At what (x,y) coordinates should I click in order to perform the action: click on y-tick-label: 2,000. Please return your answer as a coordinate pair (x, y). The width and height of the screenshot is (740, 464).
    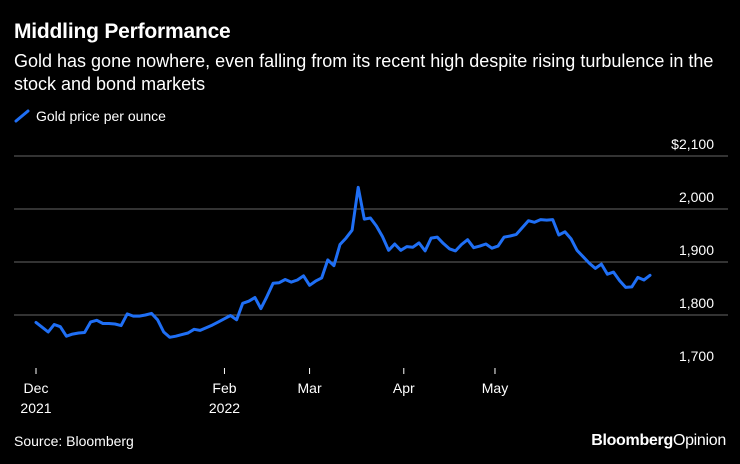
    Looking at the image, I should click on (696, 197).